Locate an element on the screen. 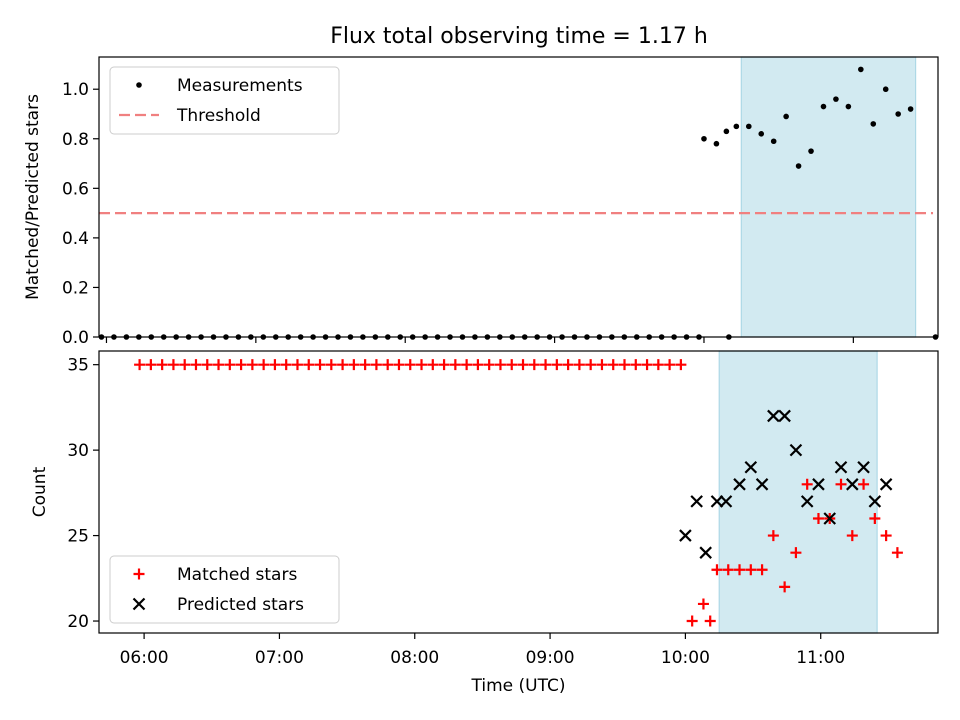  x-tick-label: 11:00 is located at coordinates (820, 658).